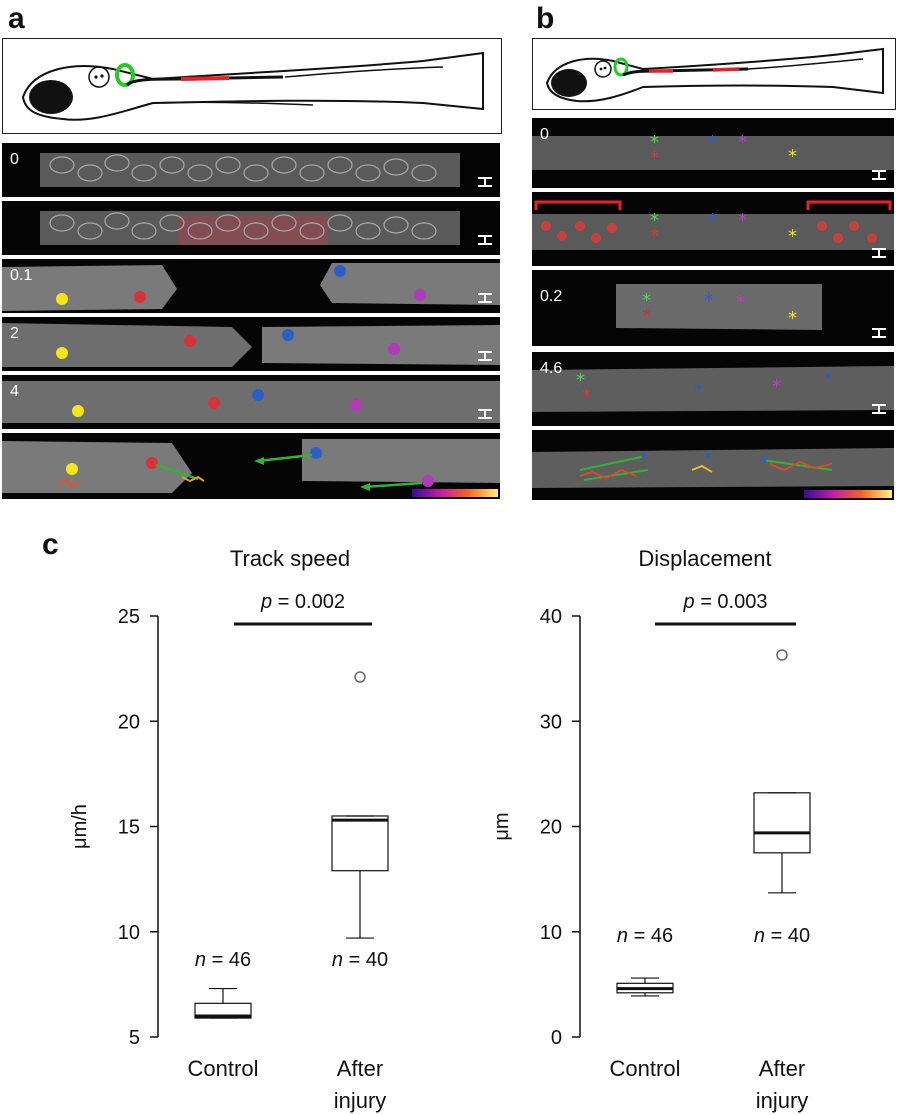 This screenshot has width=900, height=1115. What do you see at coordinates (849, 205) in the screenshot?
I see `ablation-bracket-right` at bounding box center [849, 205].